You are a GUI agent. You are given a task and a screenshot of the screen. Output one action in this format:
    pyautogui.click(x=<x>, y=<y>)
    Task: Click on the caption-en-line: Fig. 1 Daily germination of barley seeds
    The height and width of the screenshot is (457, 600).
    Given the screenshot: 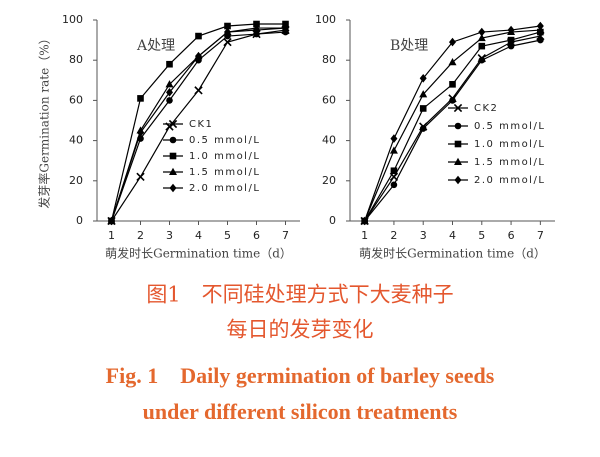 What is the action you would take?
    pyautogui.click(x=300, y=375)
    